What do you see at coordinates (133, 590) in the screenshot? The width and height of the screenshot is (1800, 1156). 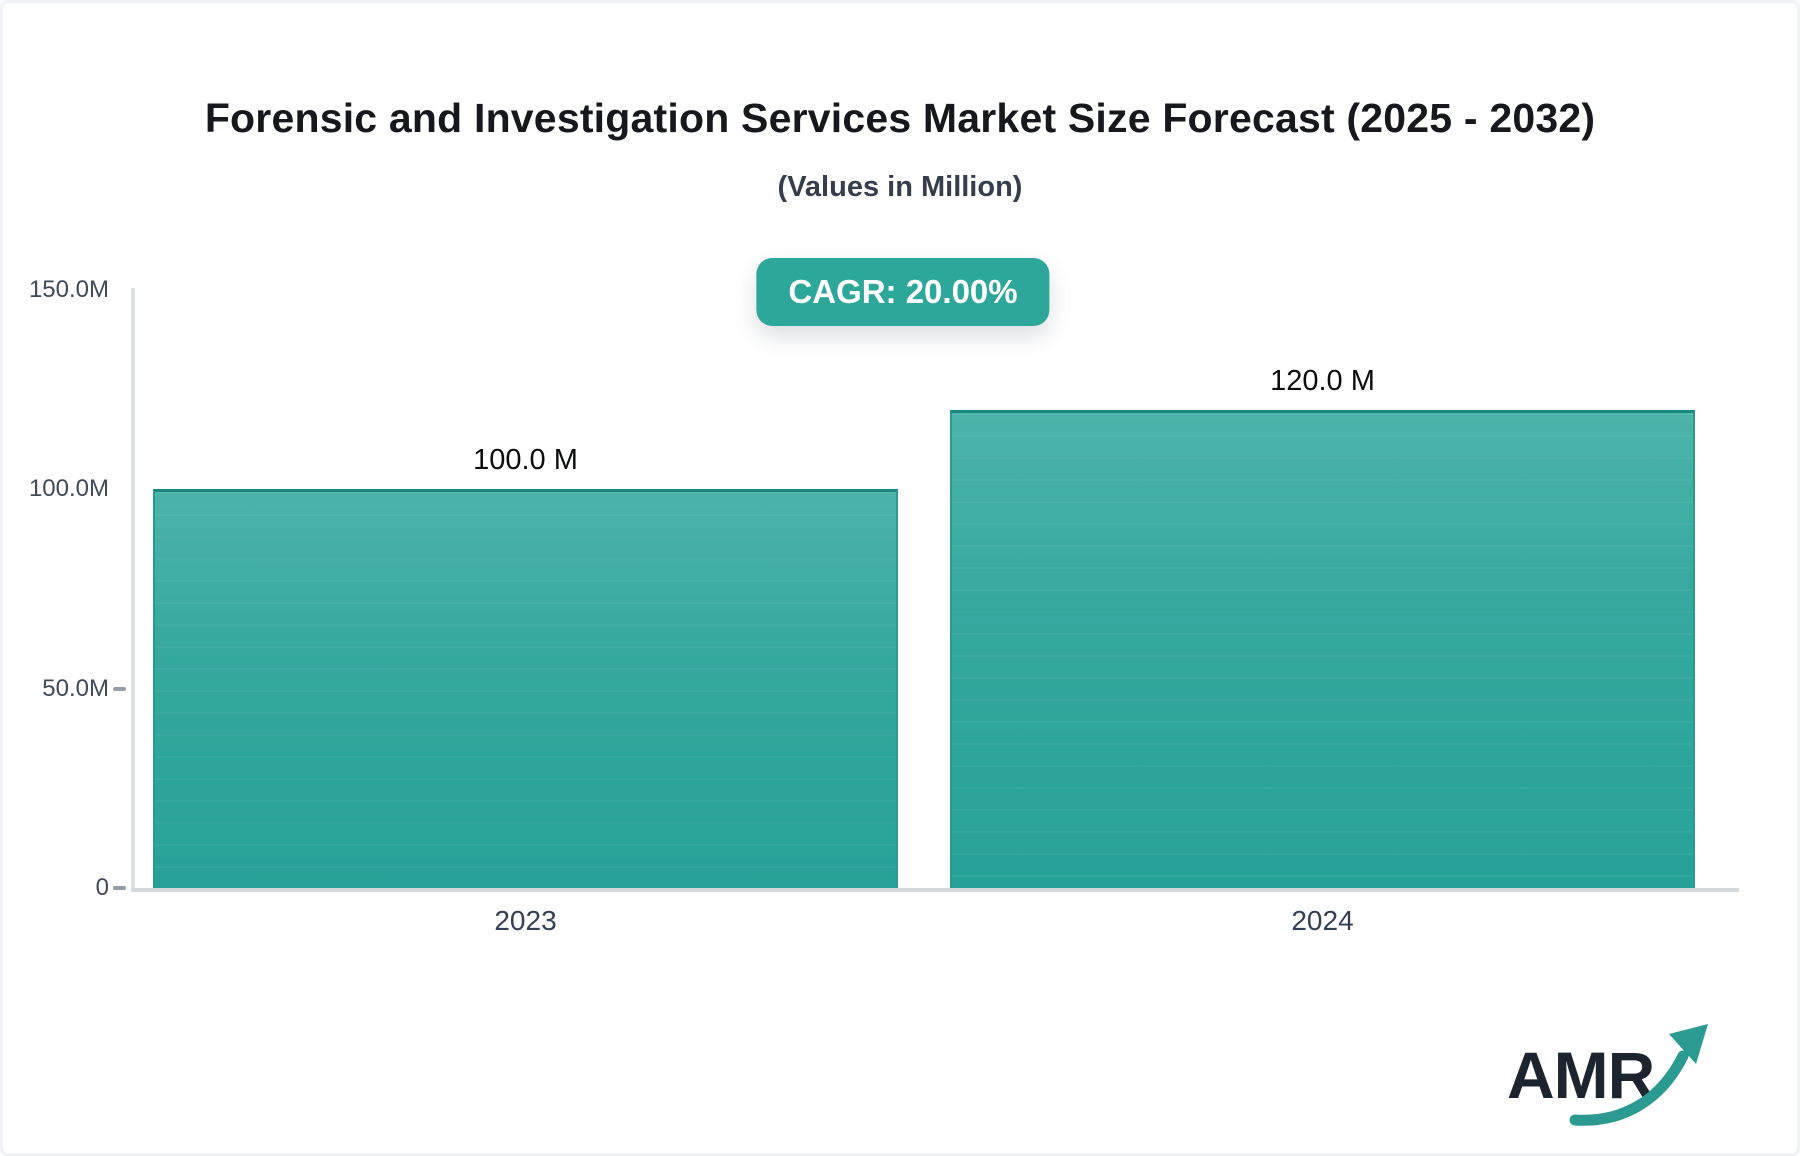 I see `y-axis-line` at bounding box center [133, 590].